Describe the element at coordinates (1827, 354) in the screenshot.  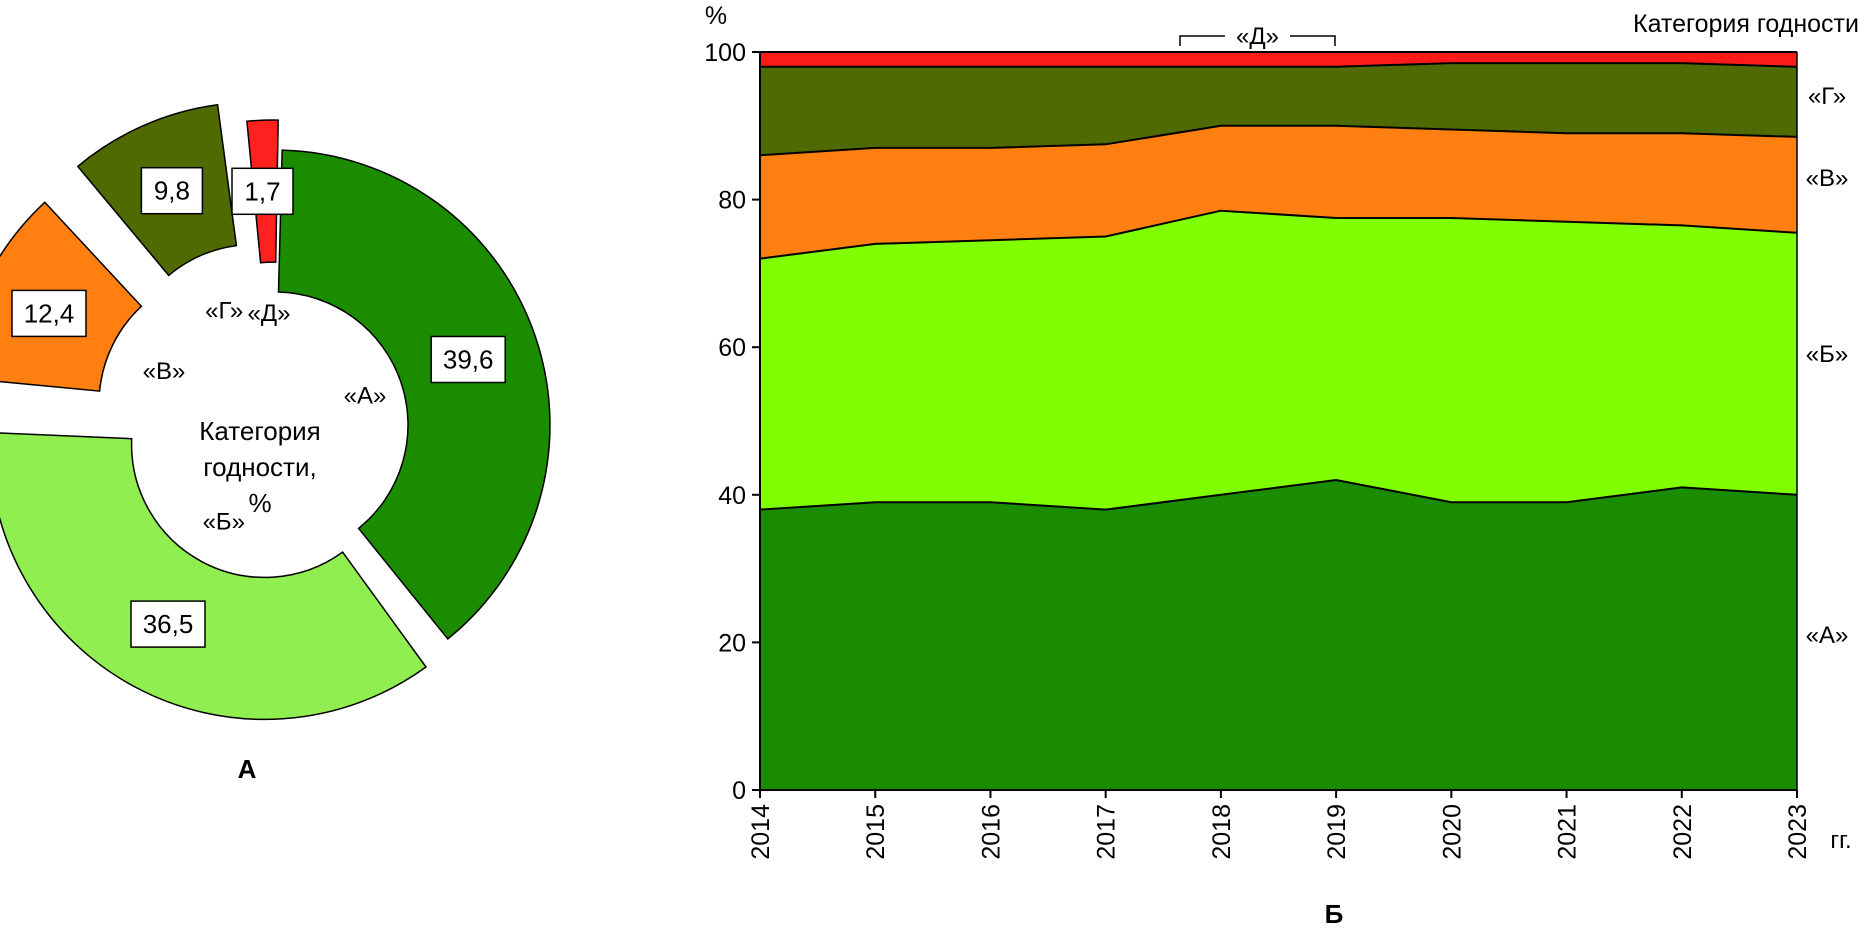
I see `series-label: «Б»` at that location.